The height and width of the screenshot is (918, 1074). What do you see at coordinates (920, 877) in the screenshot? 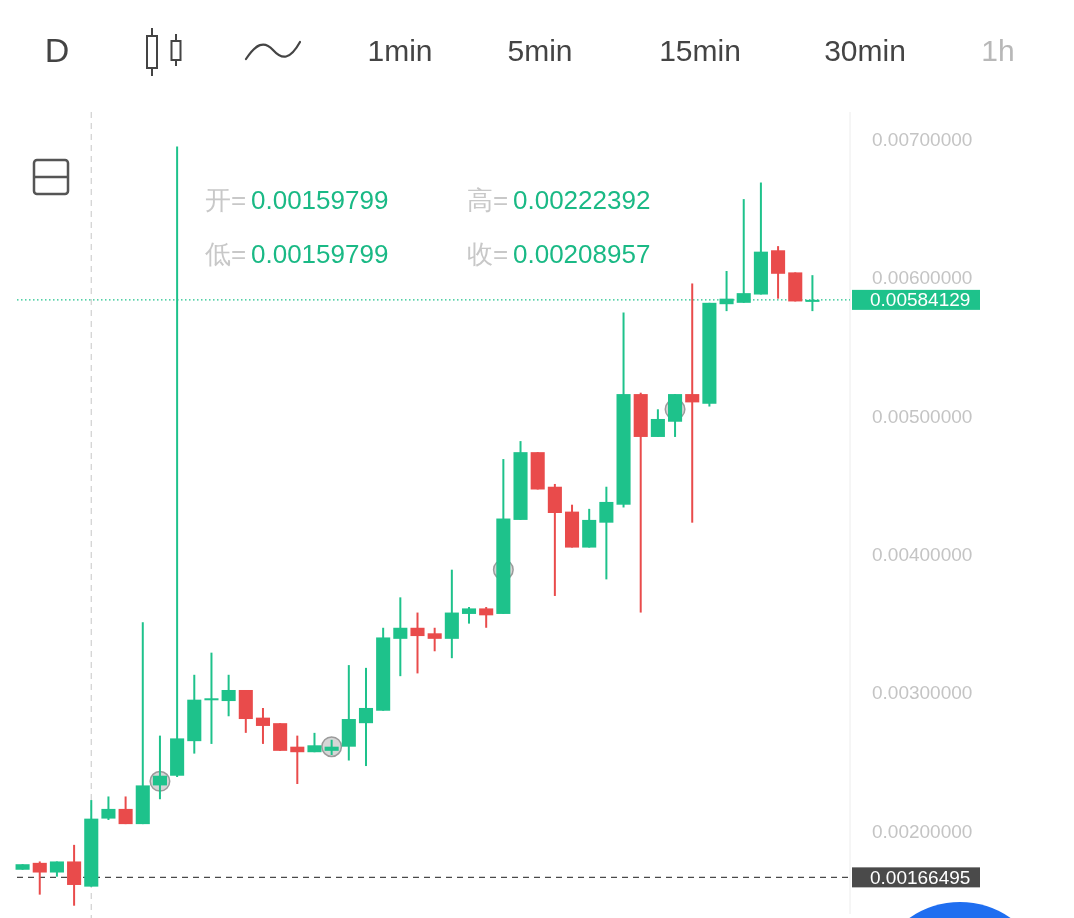
I see `ref-line-label: 0.00166495` at bounding box center [920, 877].